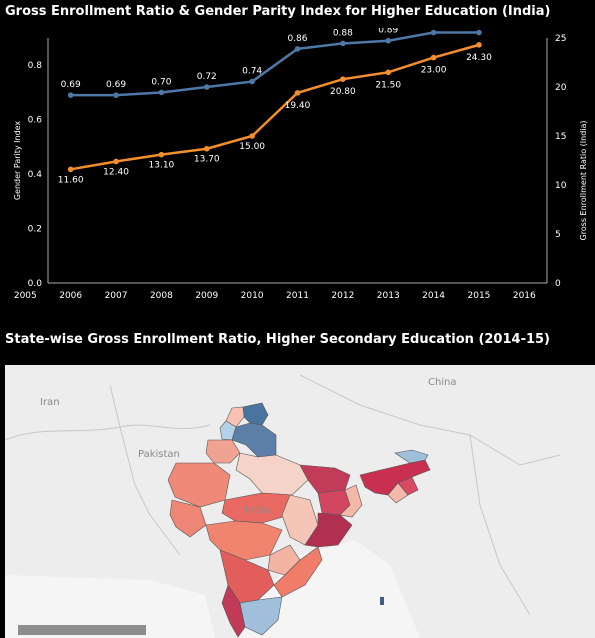 Image resolution: width=595 pixels, height=638 pixels. I want to click on arabian-sea, so click(110, 606).